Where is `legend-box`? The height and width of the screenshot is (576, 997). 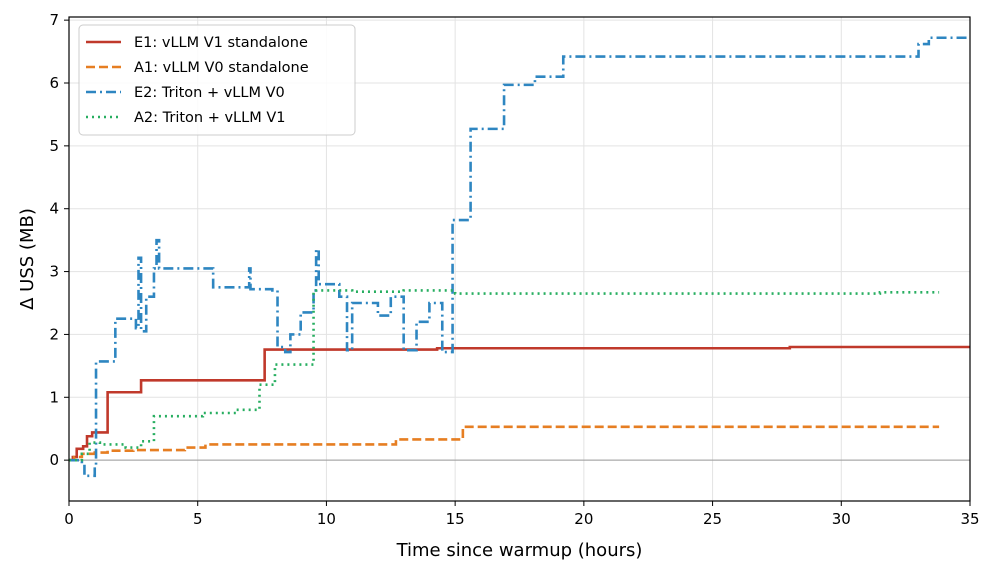 legend-box is located at coordinates (217, 80).